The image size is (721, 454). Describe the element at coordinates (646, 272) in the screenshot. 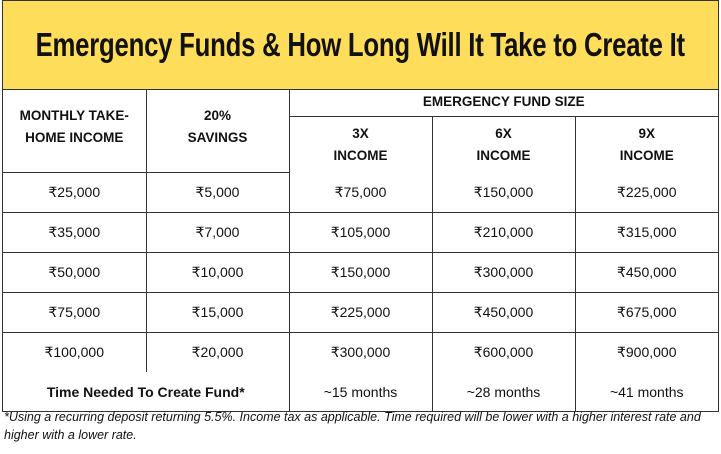

I see `cell-fund-9x: ₹450,000` at that location.